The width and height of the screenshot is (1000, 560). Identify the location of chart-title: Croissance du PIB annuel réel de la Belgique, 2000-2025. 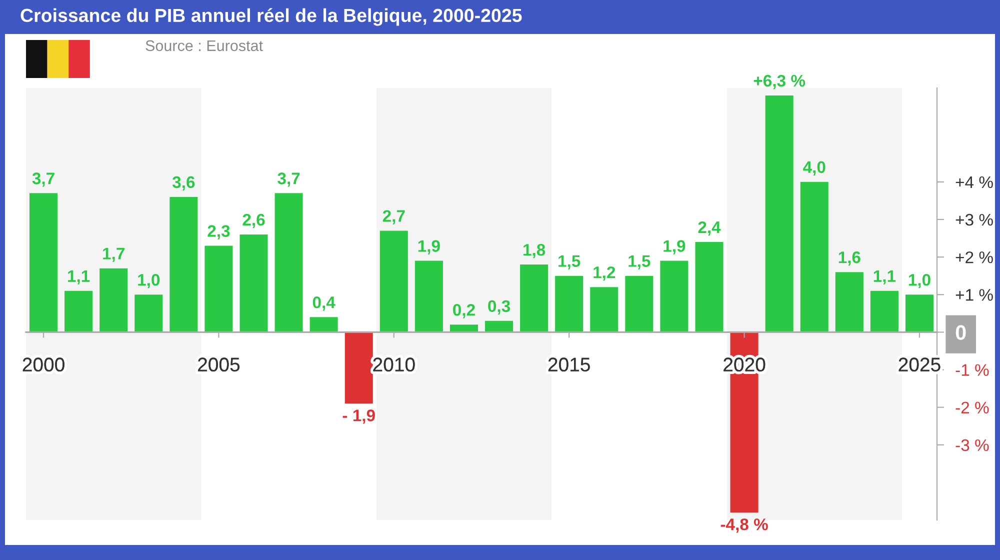
(271, 17).